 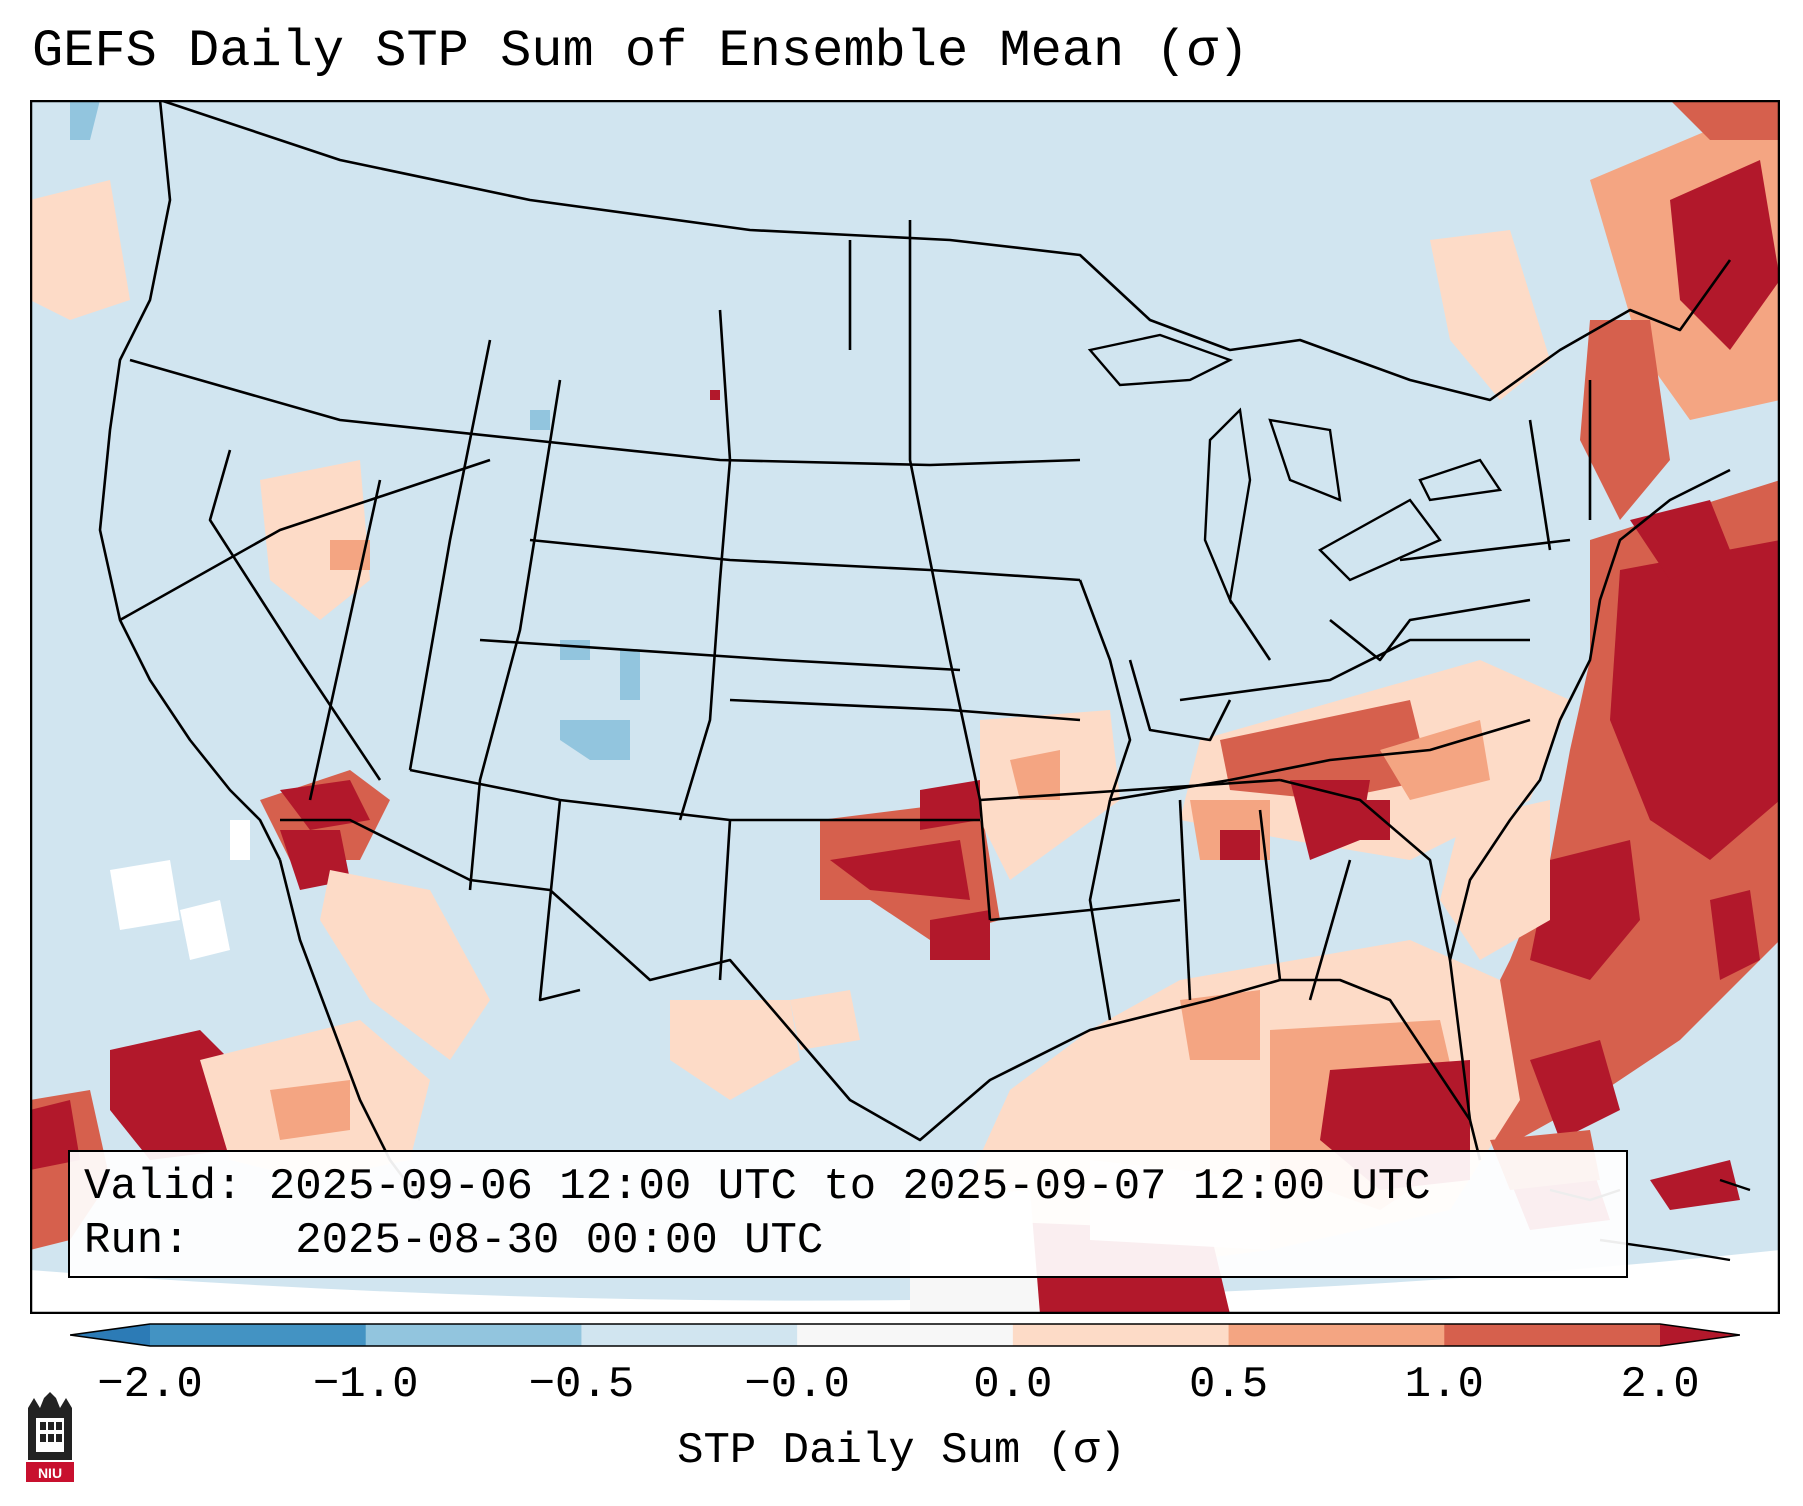 I want to click on colorbar, so click(x=905, y=1335).